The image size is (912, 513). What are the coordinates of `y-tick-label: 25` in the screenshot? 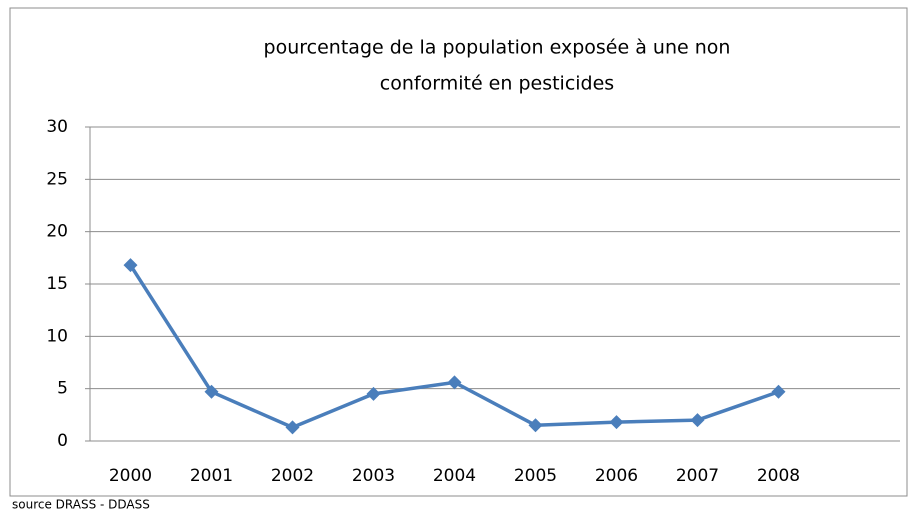 It's located at (57, 179).